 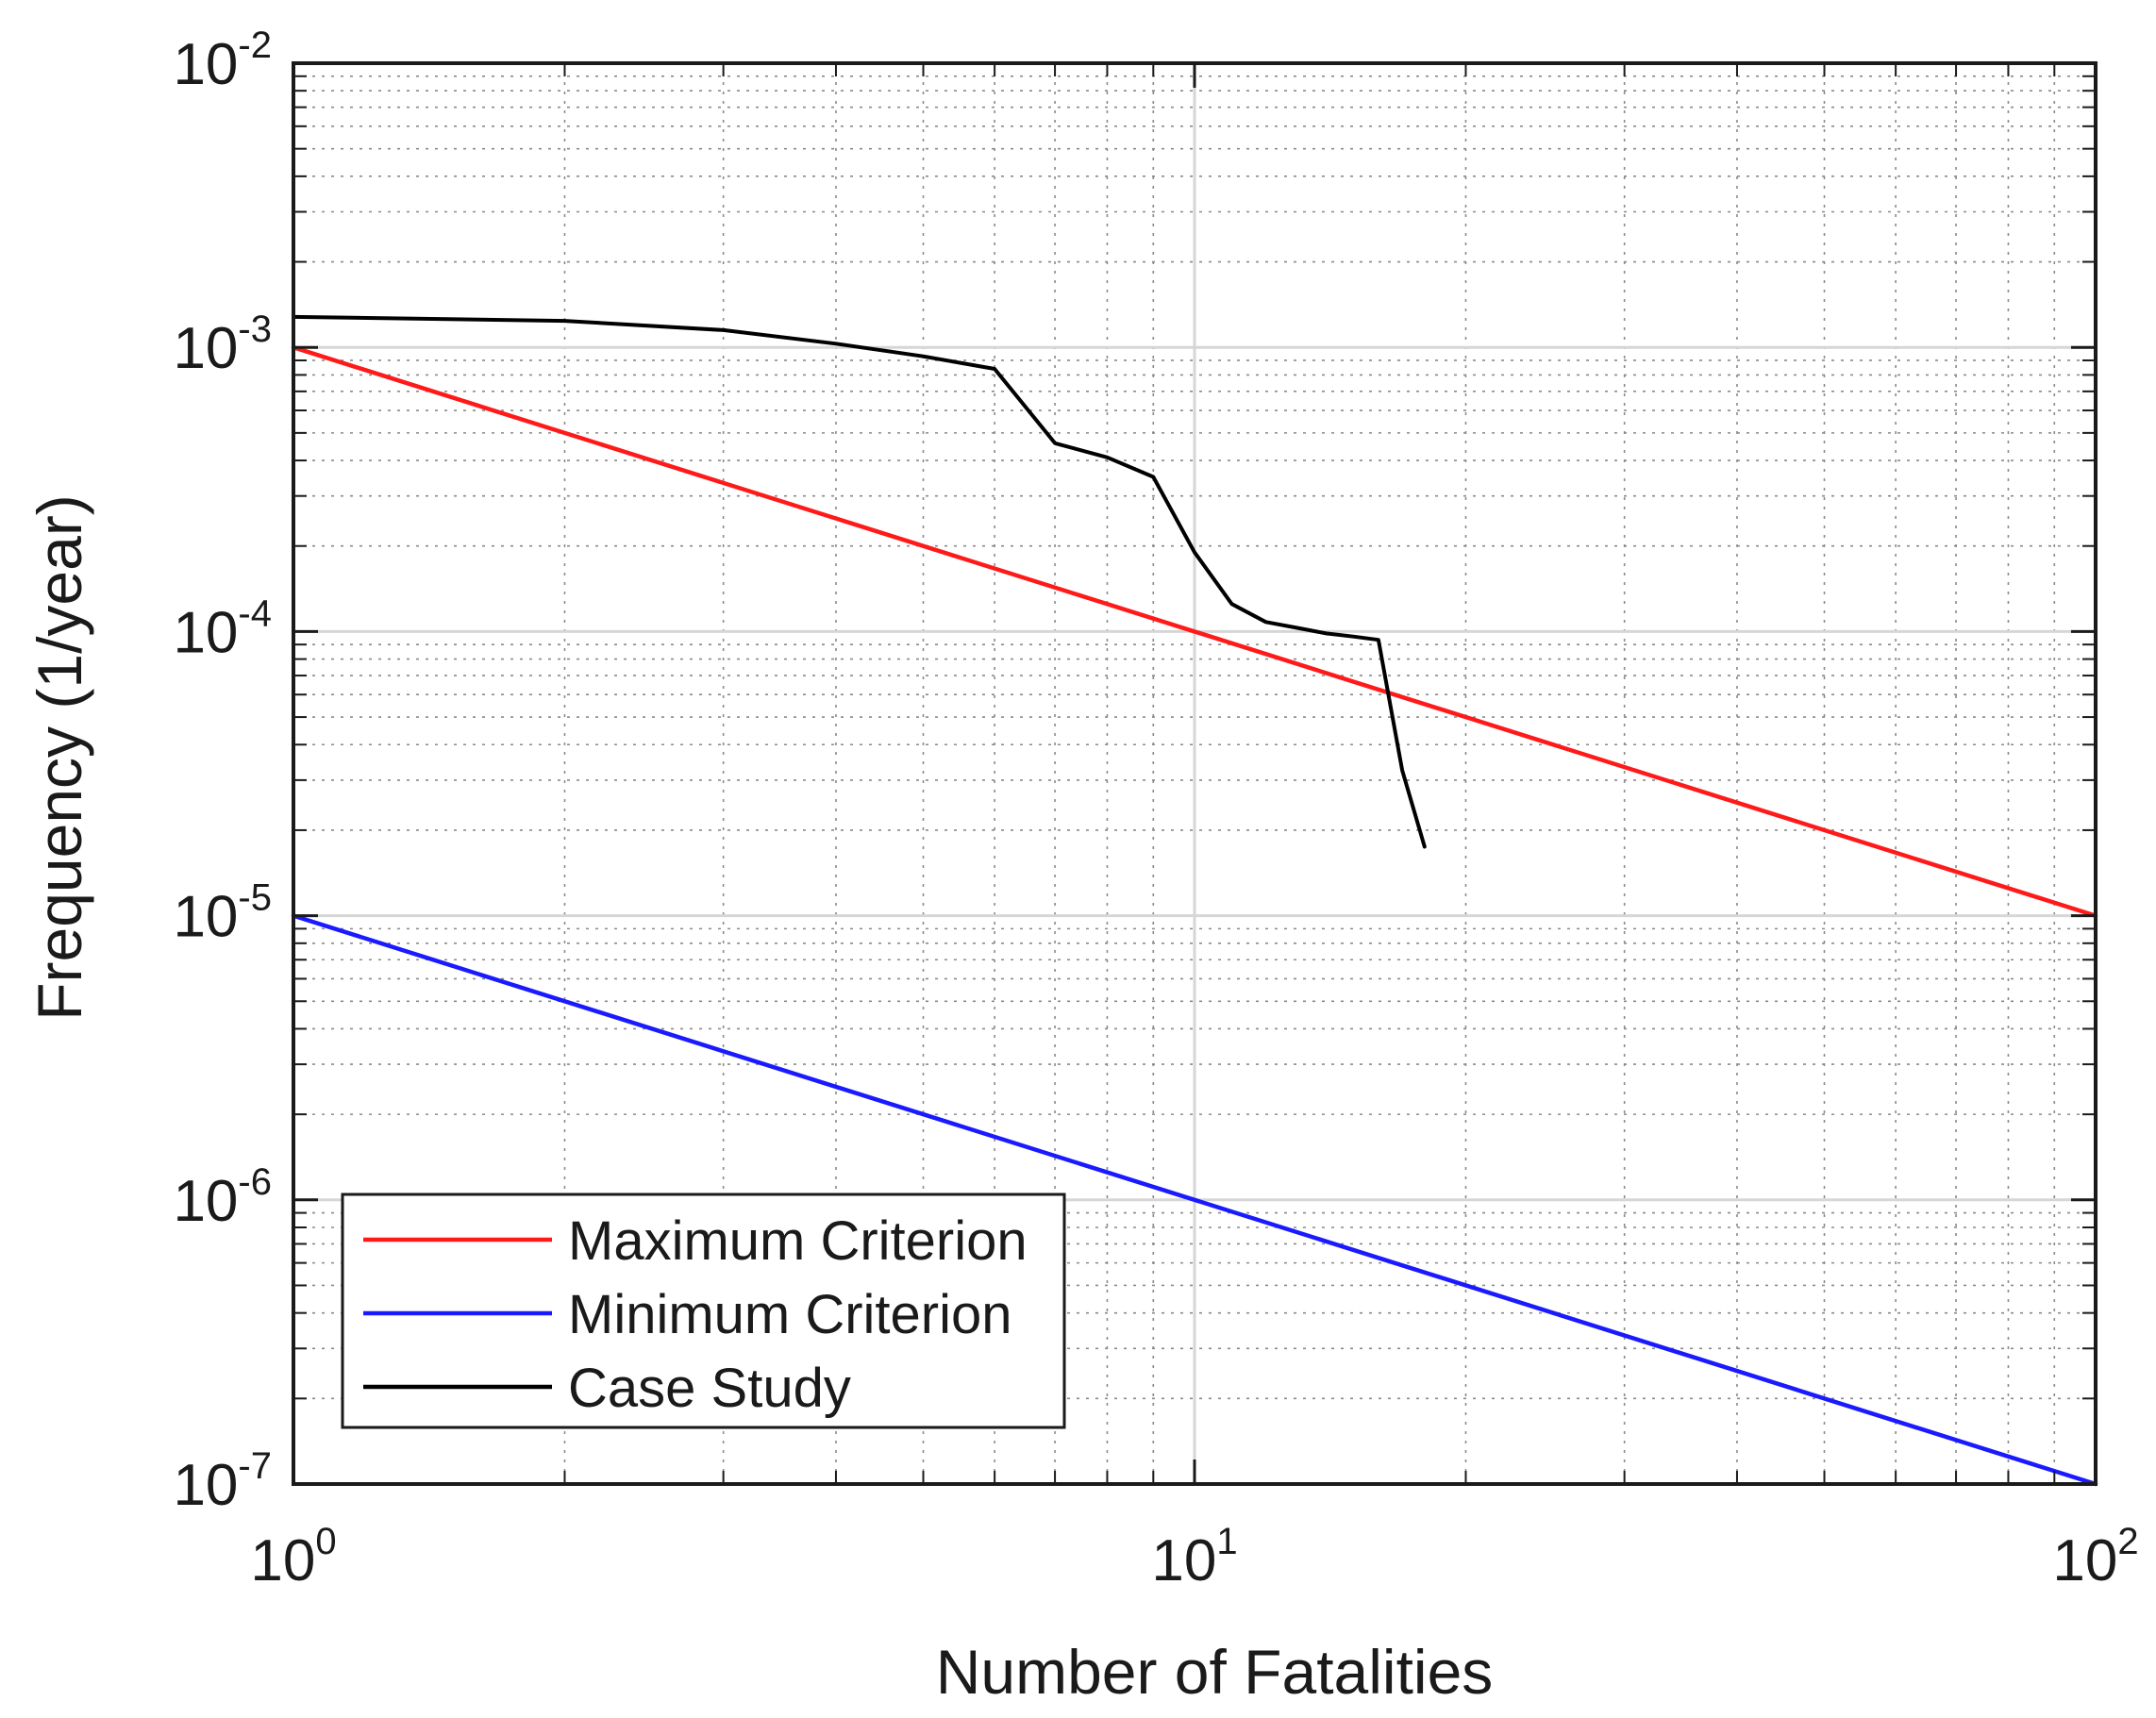 I want to click on y-tick-label: 10⁻², so click(x=222, y=61).